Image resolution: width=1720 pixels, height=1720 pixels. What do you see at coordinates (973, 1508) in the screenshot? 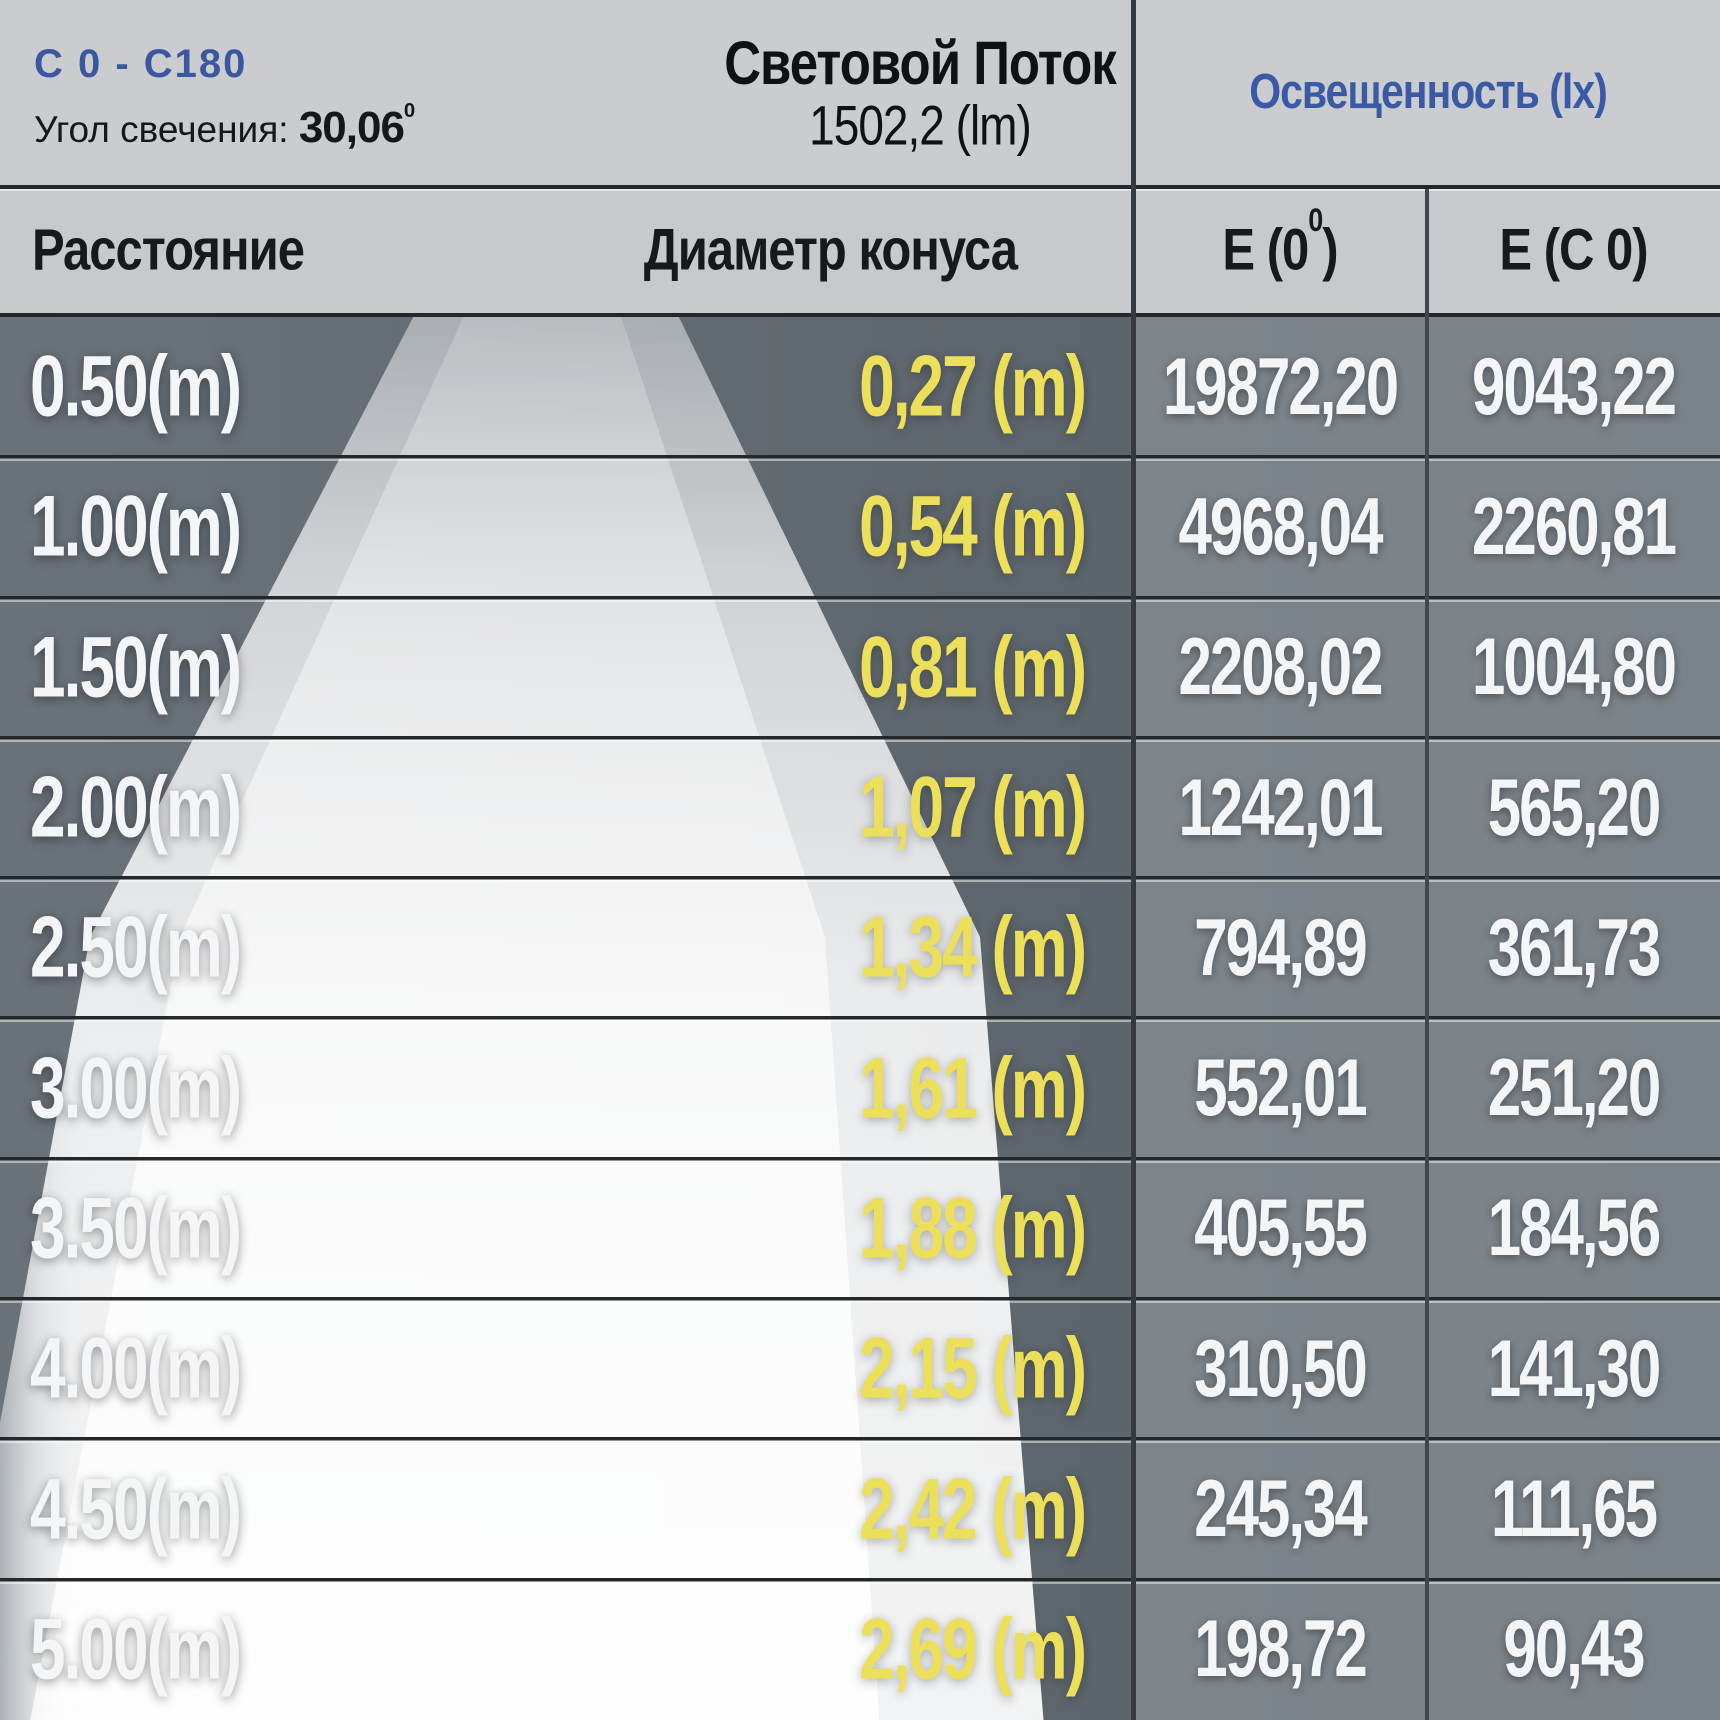
I see `cone-diameter-cell: 2,42 (m)` at bounding box center [973, 1508].